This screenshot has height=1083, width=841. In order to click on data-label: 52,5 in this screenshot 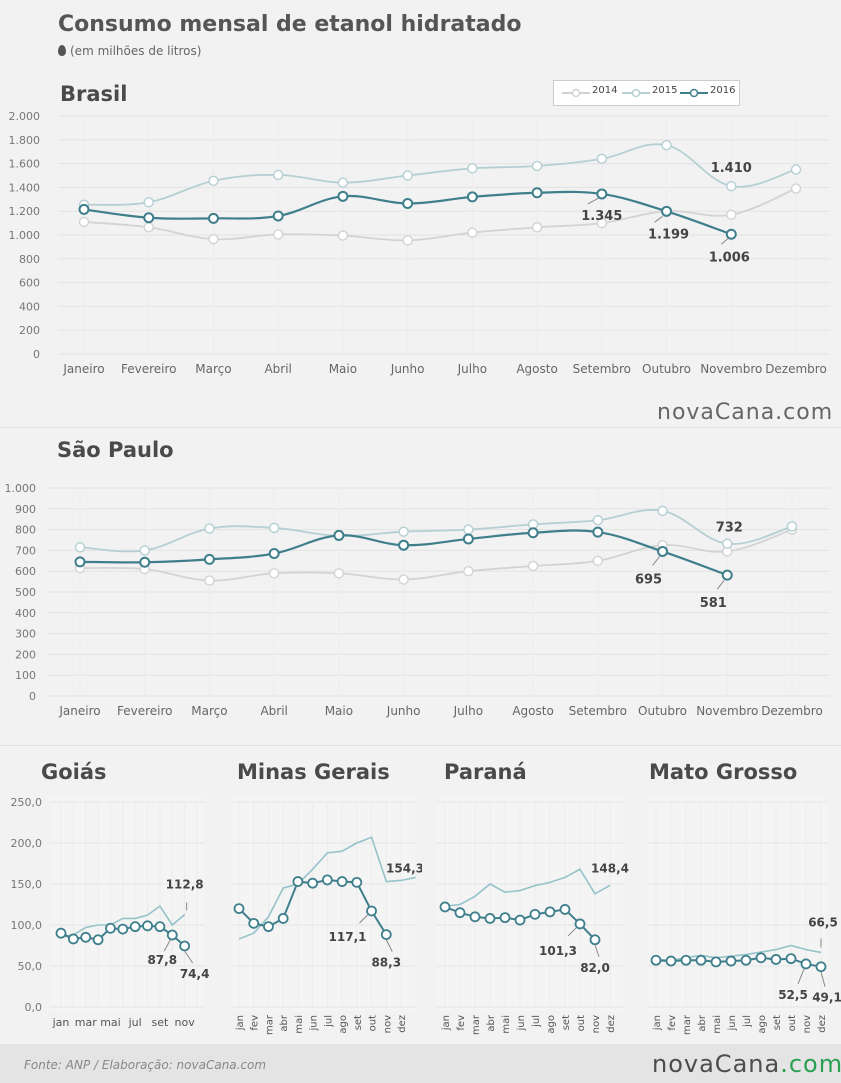, I will do `click(793, 995)`.